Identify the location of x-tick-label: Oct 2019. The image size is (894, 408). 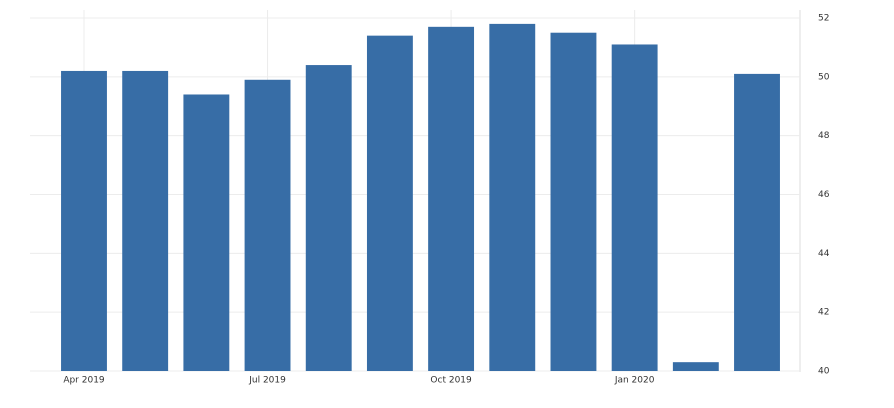
(451, 381).